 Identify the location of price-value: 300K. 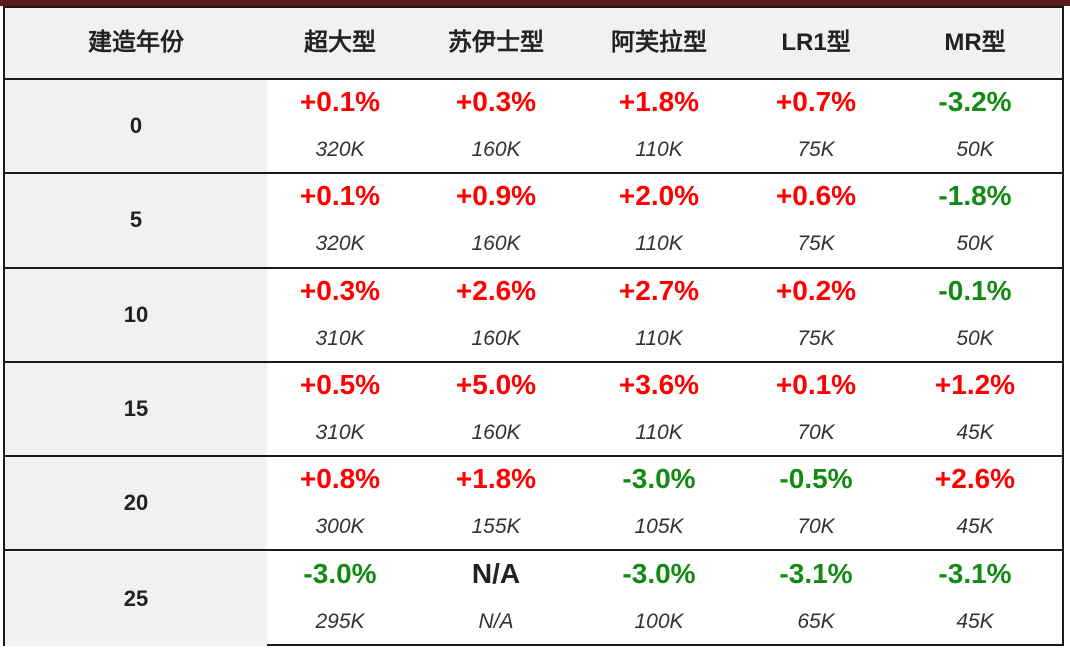
(340, 527).